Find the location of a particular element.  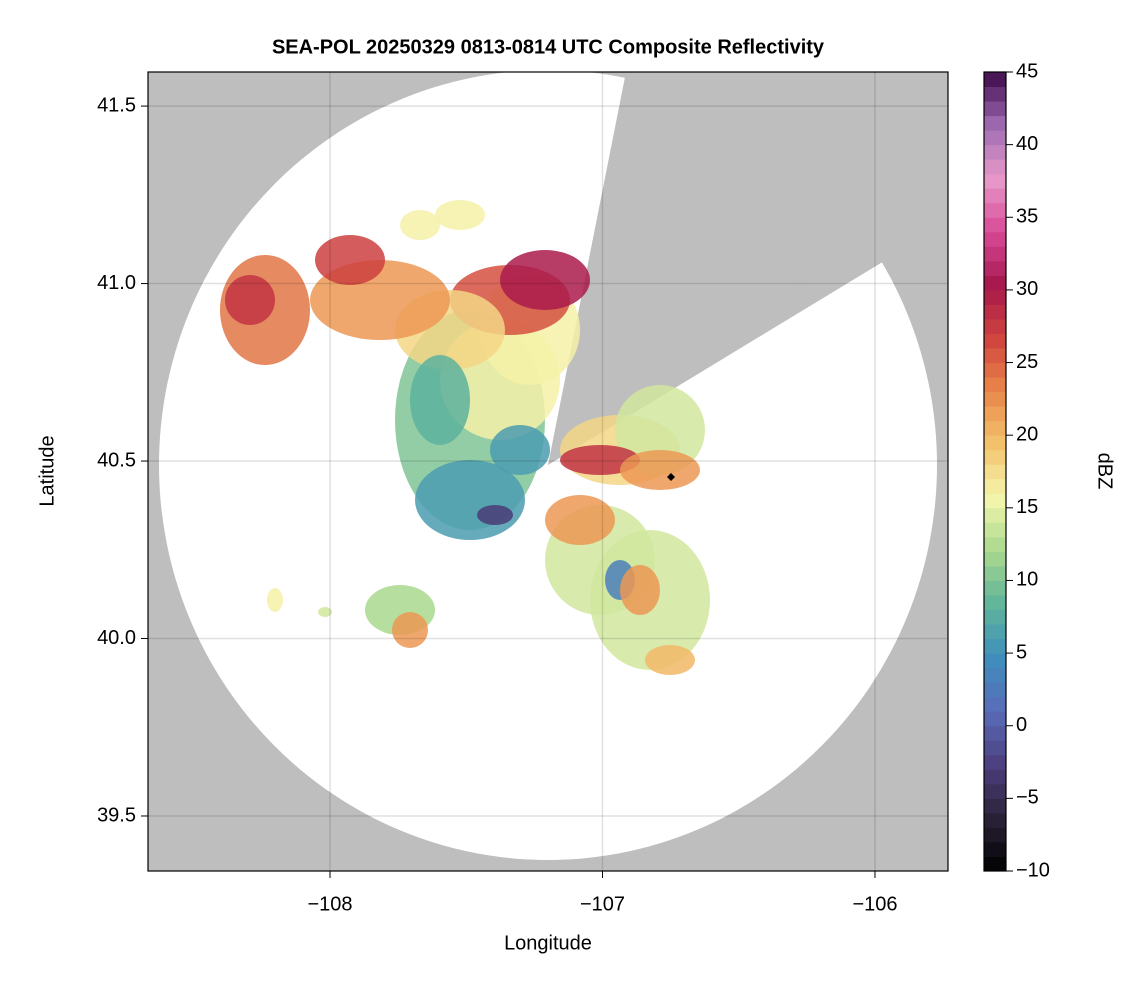

y-tick-label: 39.5 is located at coordinates (116, 815).